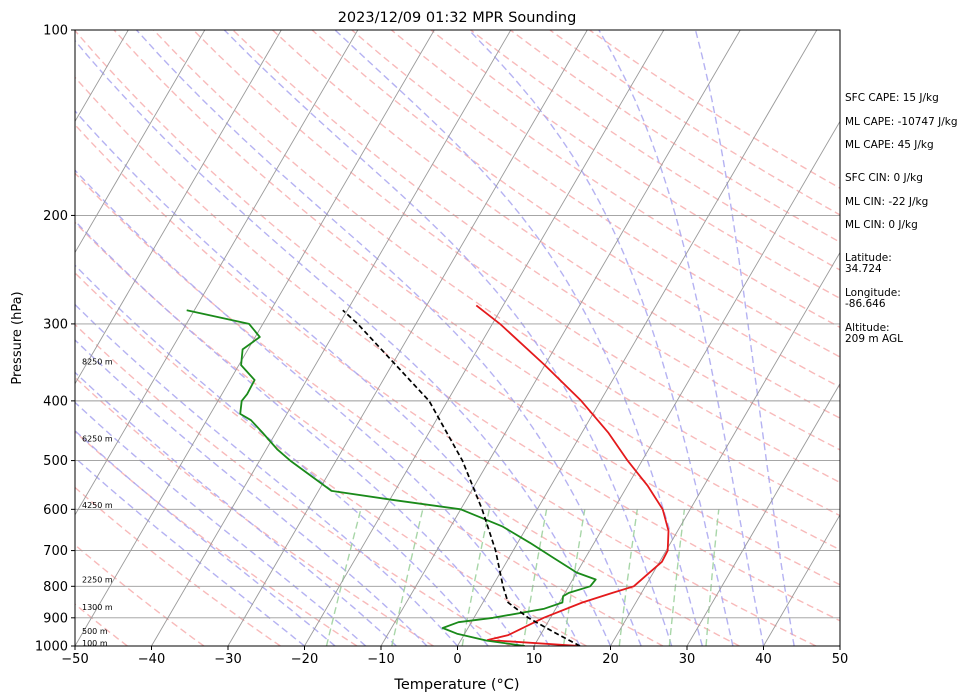  What do you see at coordinates (901, 122) in the screenshot?
I see `ml-cape-text: ML CAPE: -10747 J/kg` at bounding box center [901, 122].